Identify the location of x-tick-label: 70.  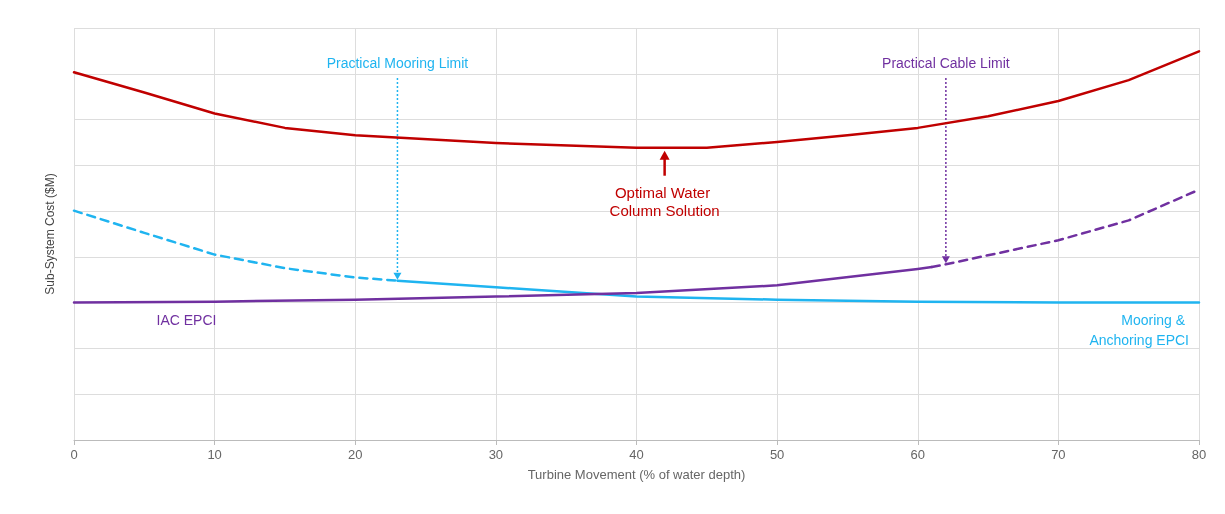
(1058, 454).